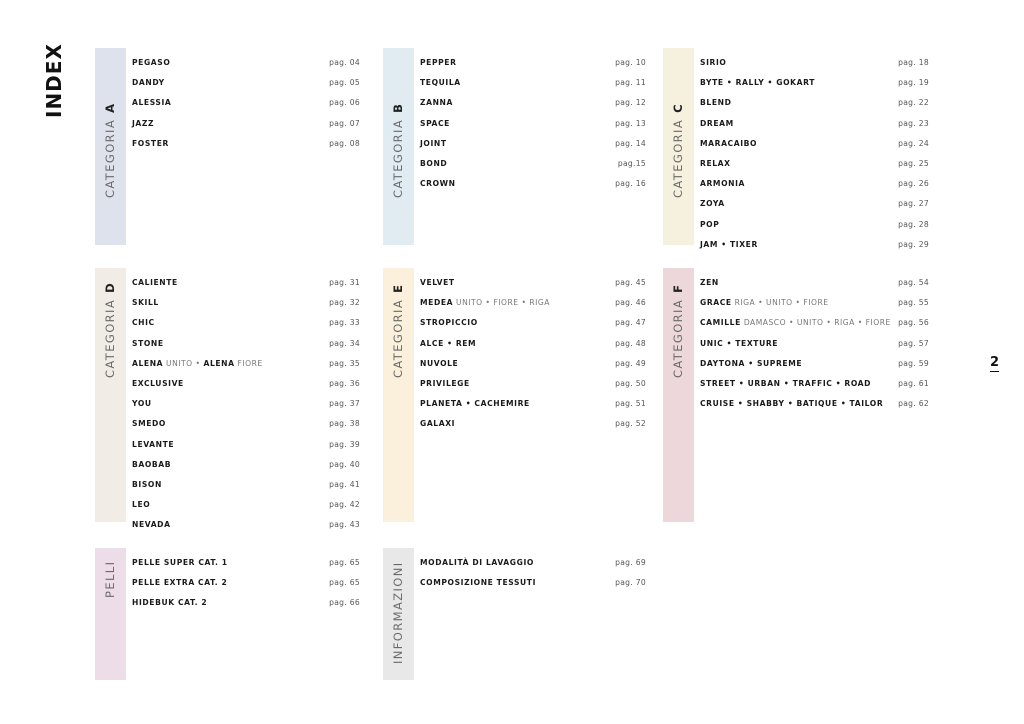 Image resolution: width=1024 pixels, height=724 pixels. What do you see at coordinates (344, 383) in the screenshot?
I see `entry-page-ref: pag. 36` at bounding box center [344, 383].